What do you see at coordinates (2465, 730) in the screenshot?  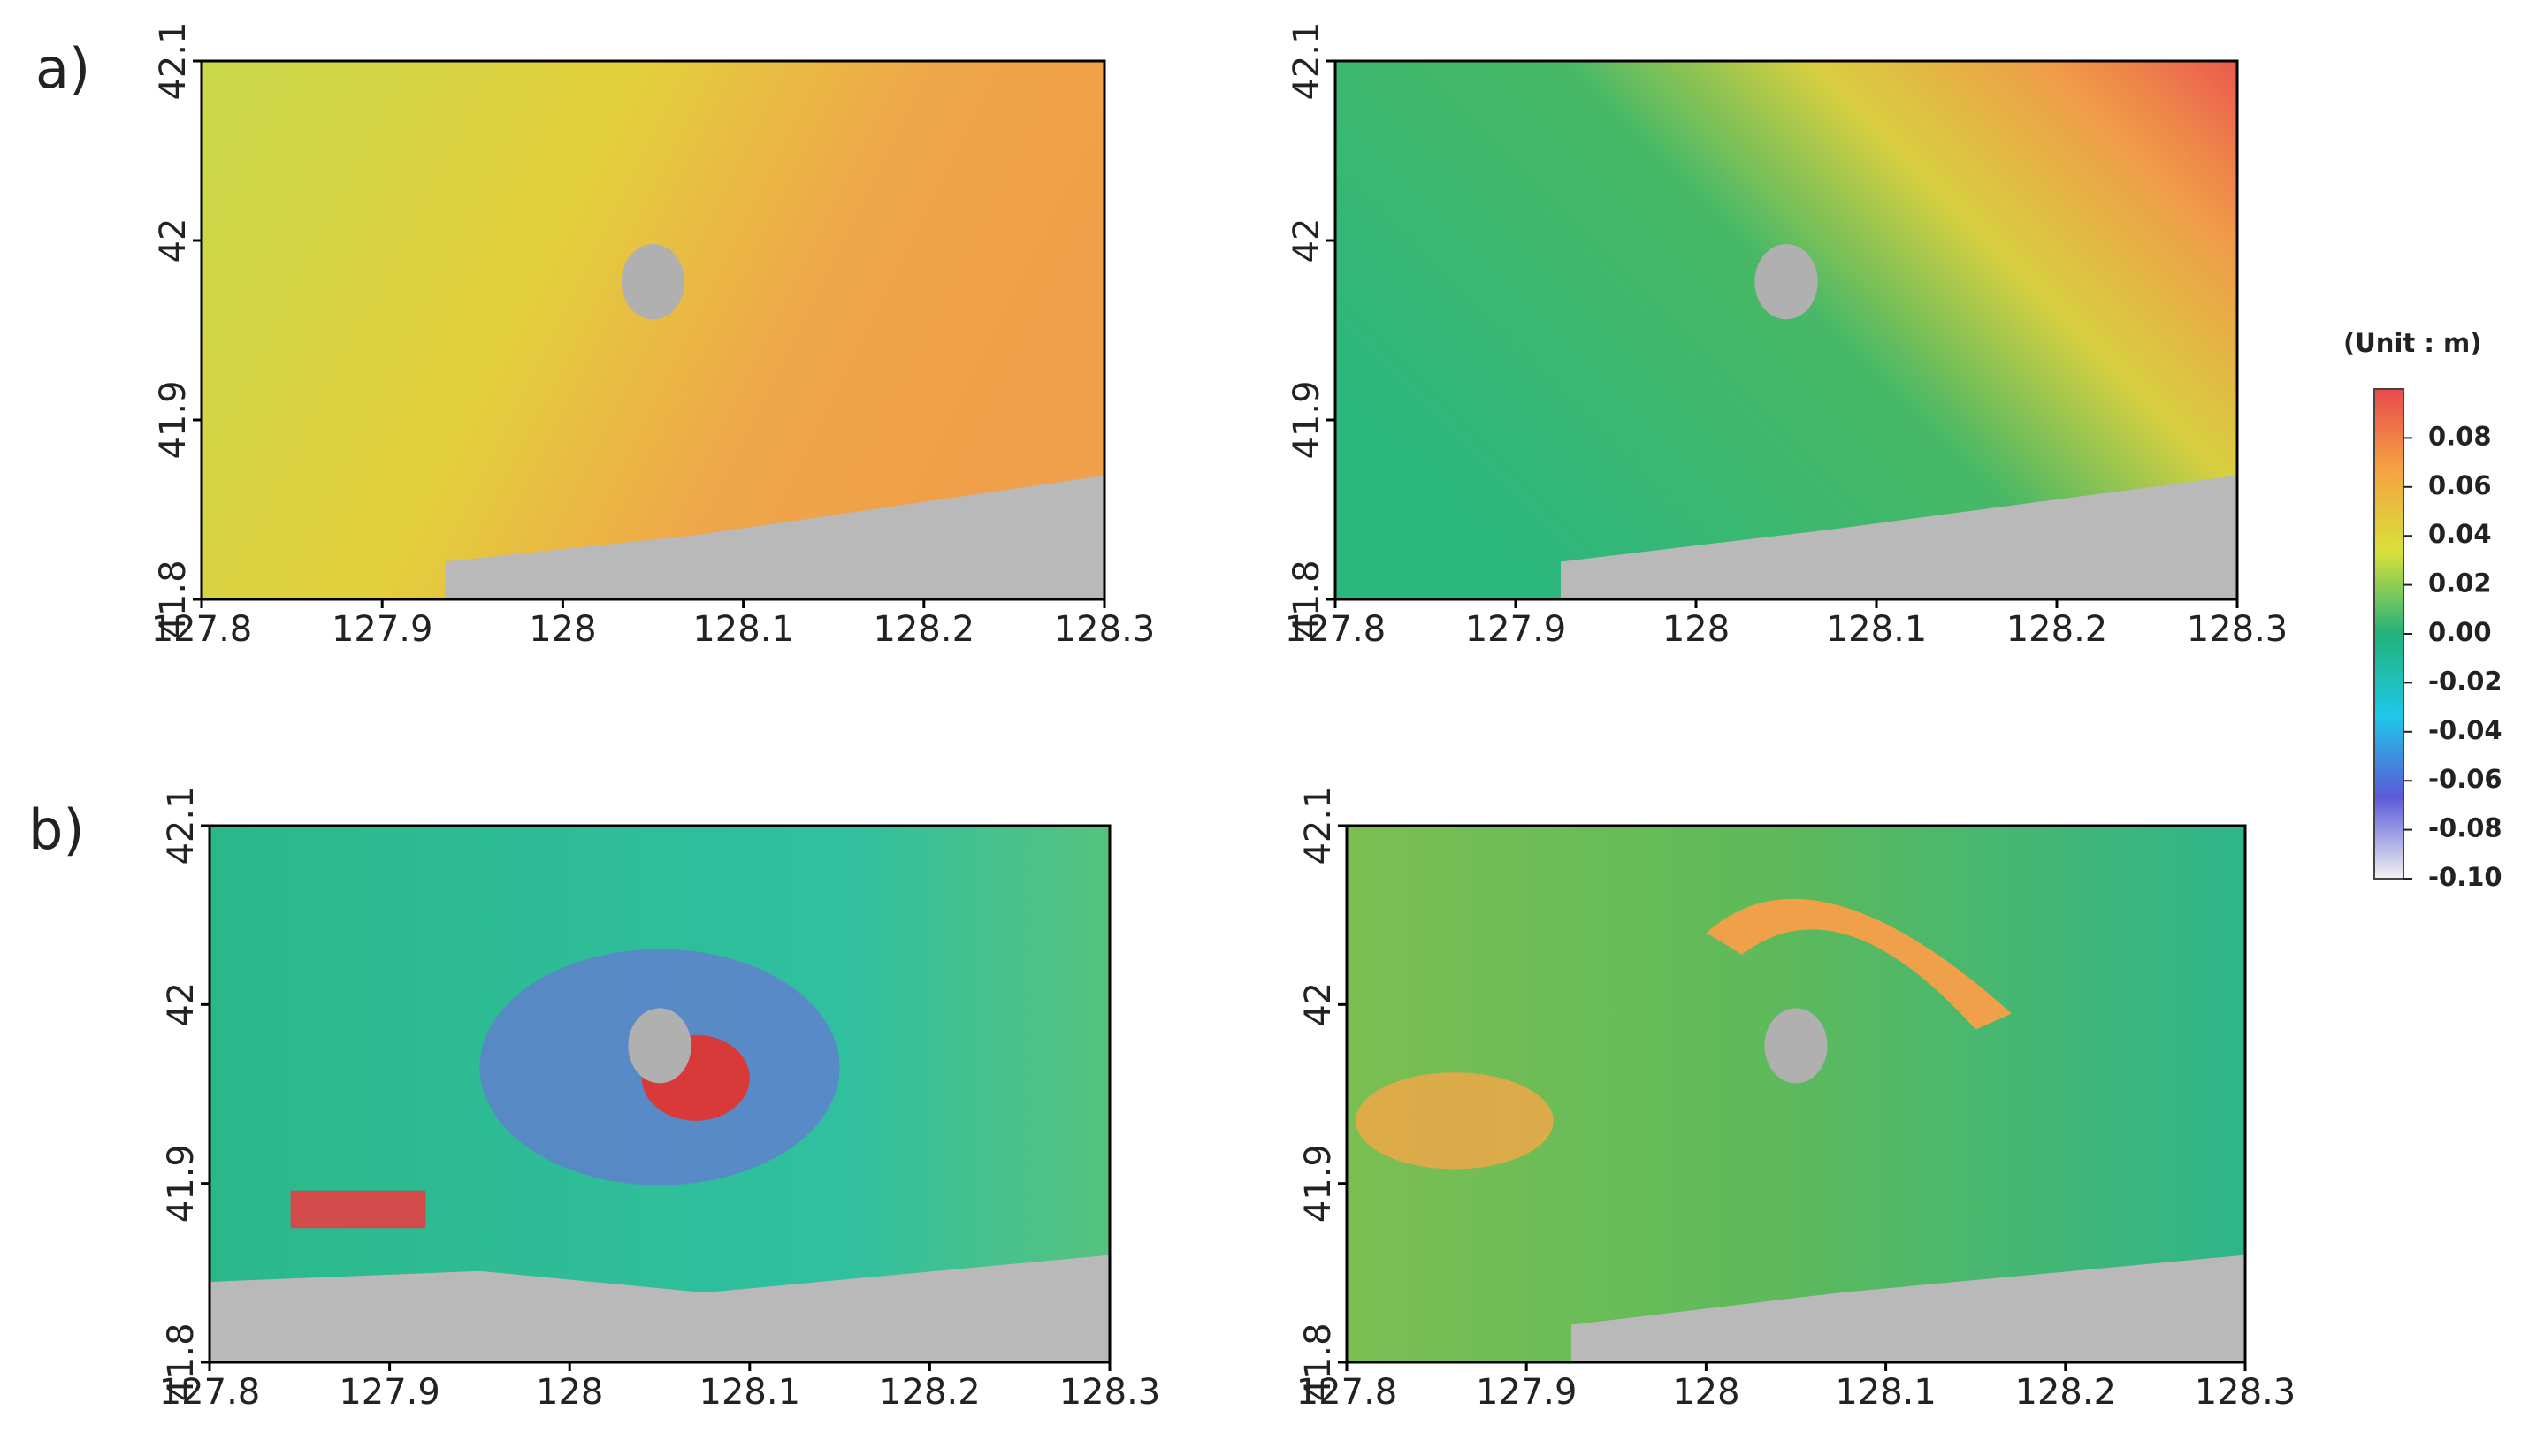 I see `colorbar-tick-label: -0.04` at bounding box center [2465, 730].